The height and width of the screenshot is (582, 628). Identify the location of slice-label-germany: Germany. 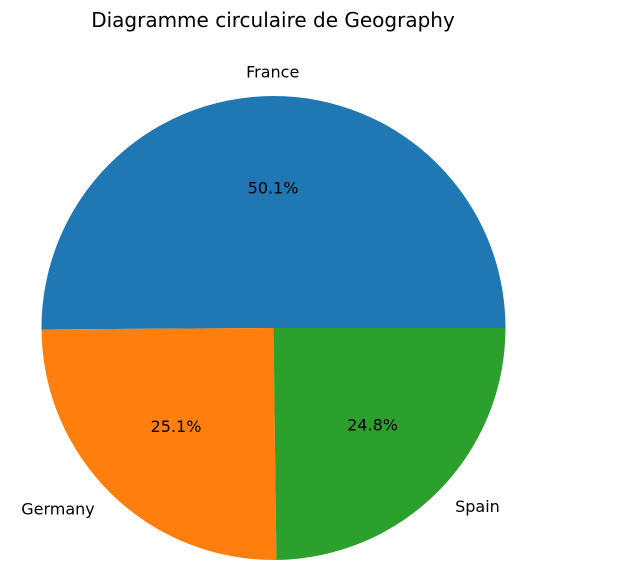
(58, 509).